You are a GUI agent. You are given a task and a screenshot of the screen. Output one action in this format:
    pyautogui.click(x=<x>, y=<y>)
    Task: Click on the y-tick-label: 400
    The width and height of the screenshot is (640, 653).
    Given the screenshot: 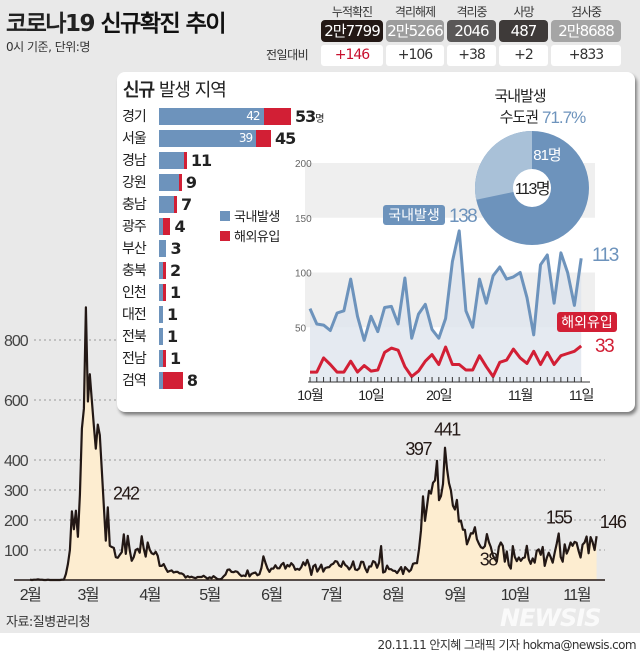 What is the action you would take?
    pyautogui.click(x=16, y=461)
    